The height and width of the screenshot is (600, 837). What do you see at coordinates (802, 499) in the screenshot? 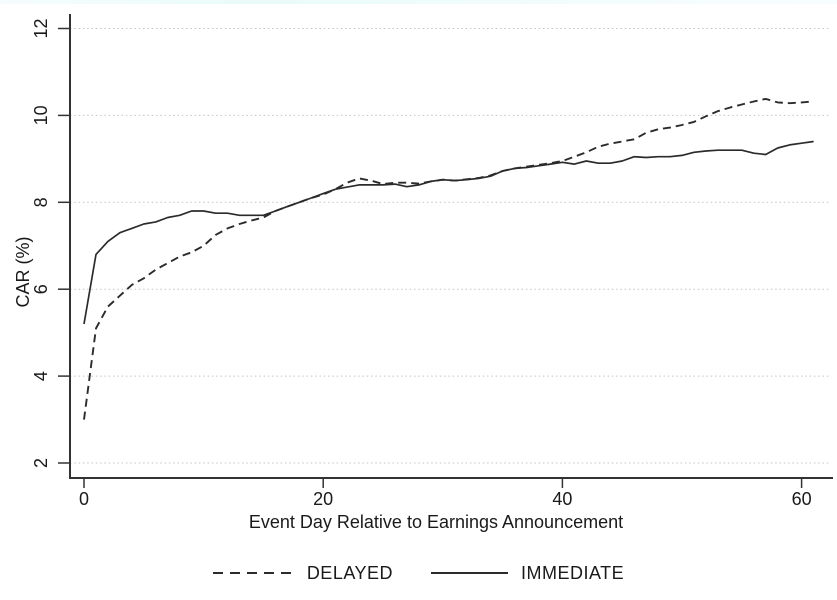
I see `x-tick-label: 60` at bounding box center [802, 499].